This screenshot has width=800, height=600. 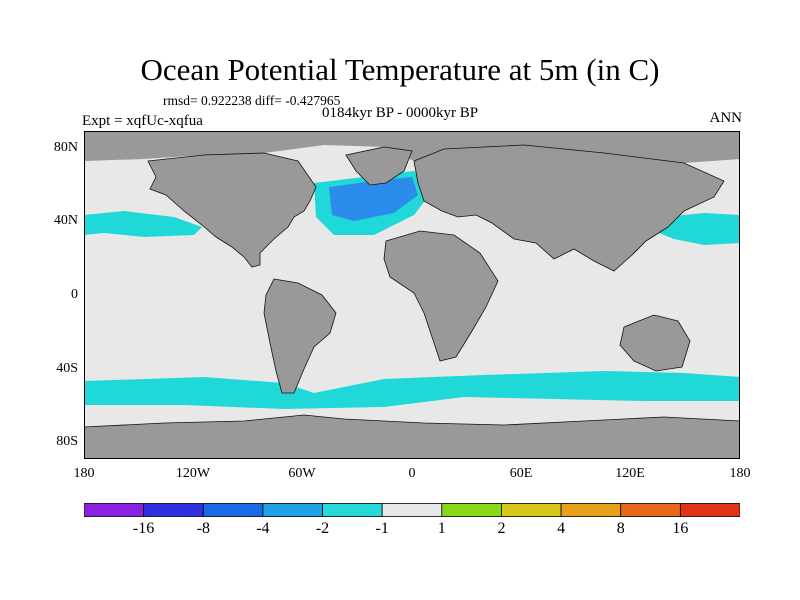 What do you see at coordinates (252, 100) in the screenshot?
I see `stats-line: rmsd= 0.922238 diff= -0.427965` at bounding box center [252, 100].